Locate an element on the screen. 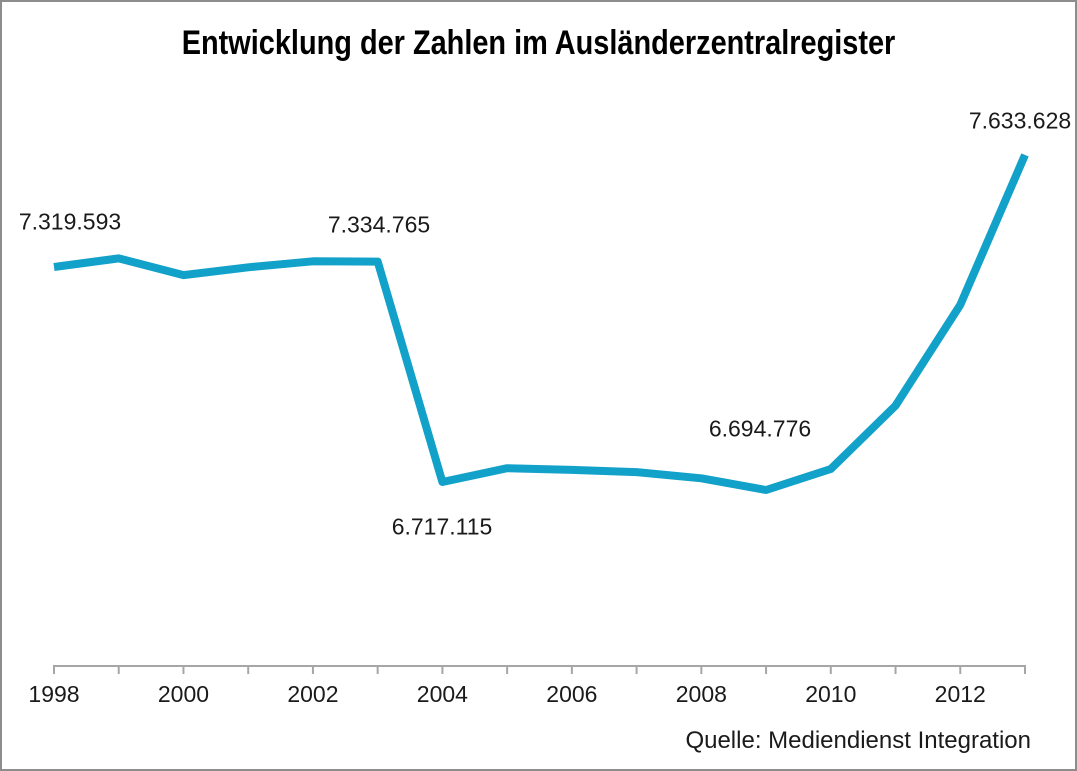 This screenshot has height=771, width=1077. x-axis-label-2000: 2000 is located at coordinates (183, 694).